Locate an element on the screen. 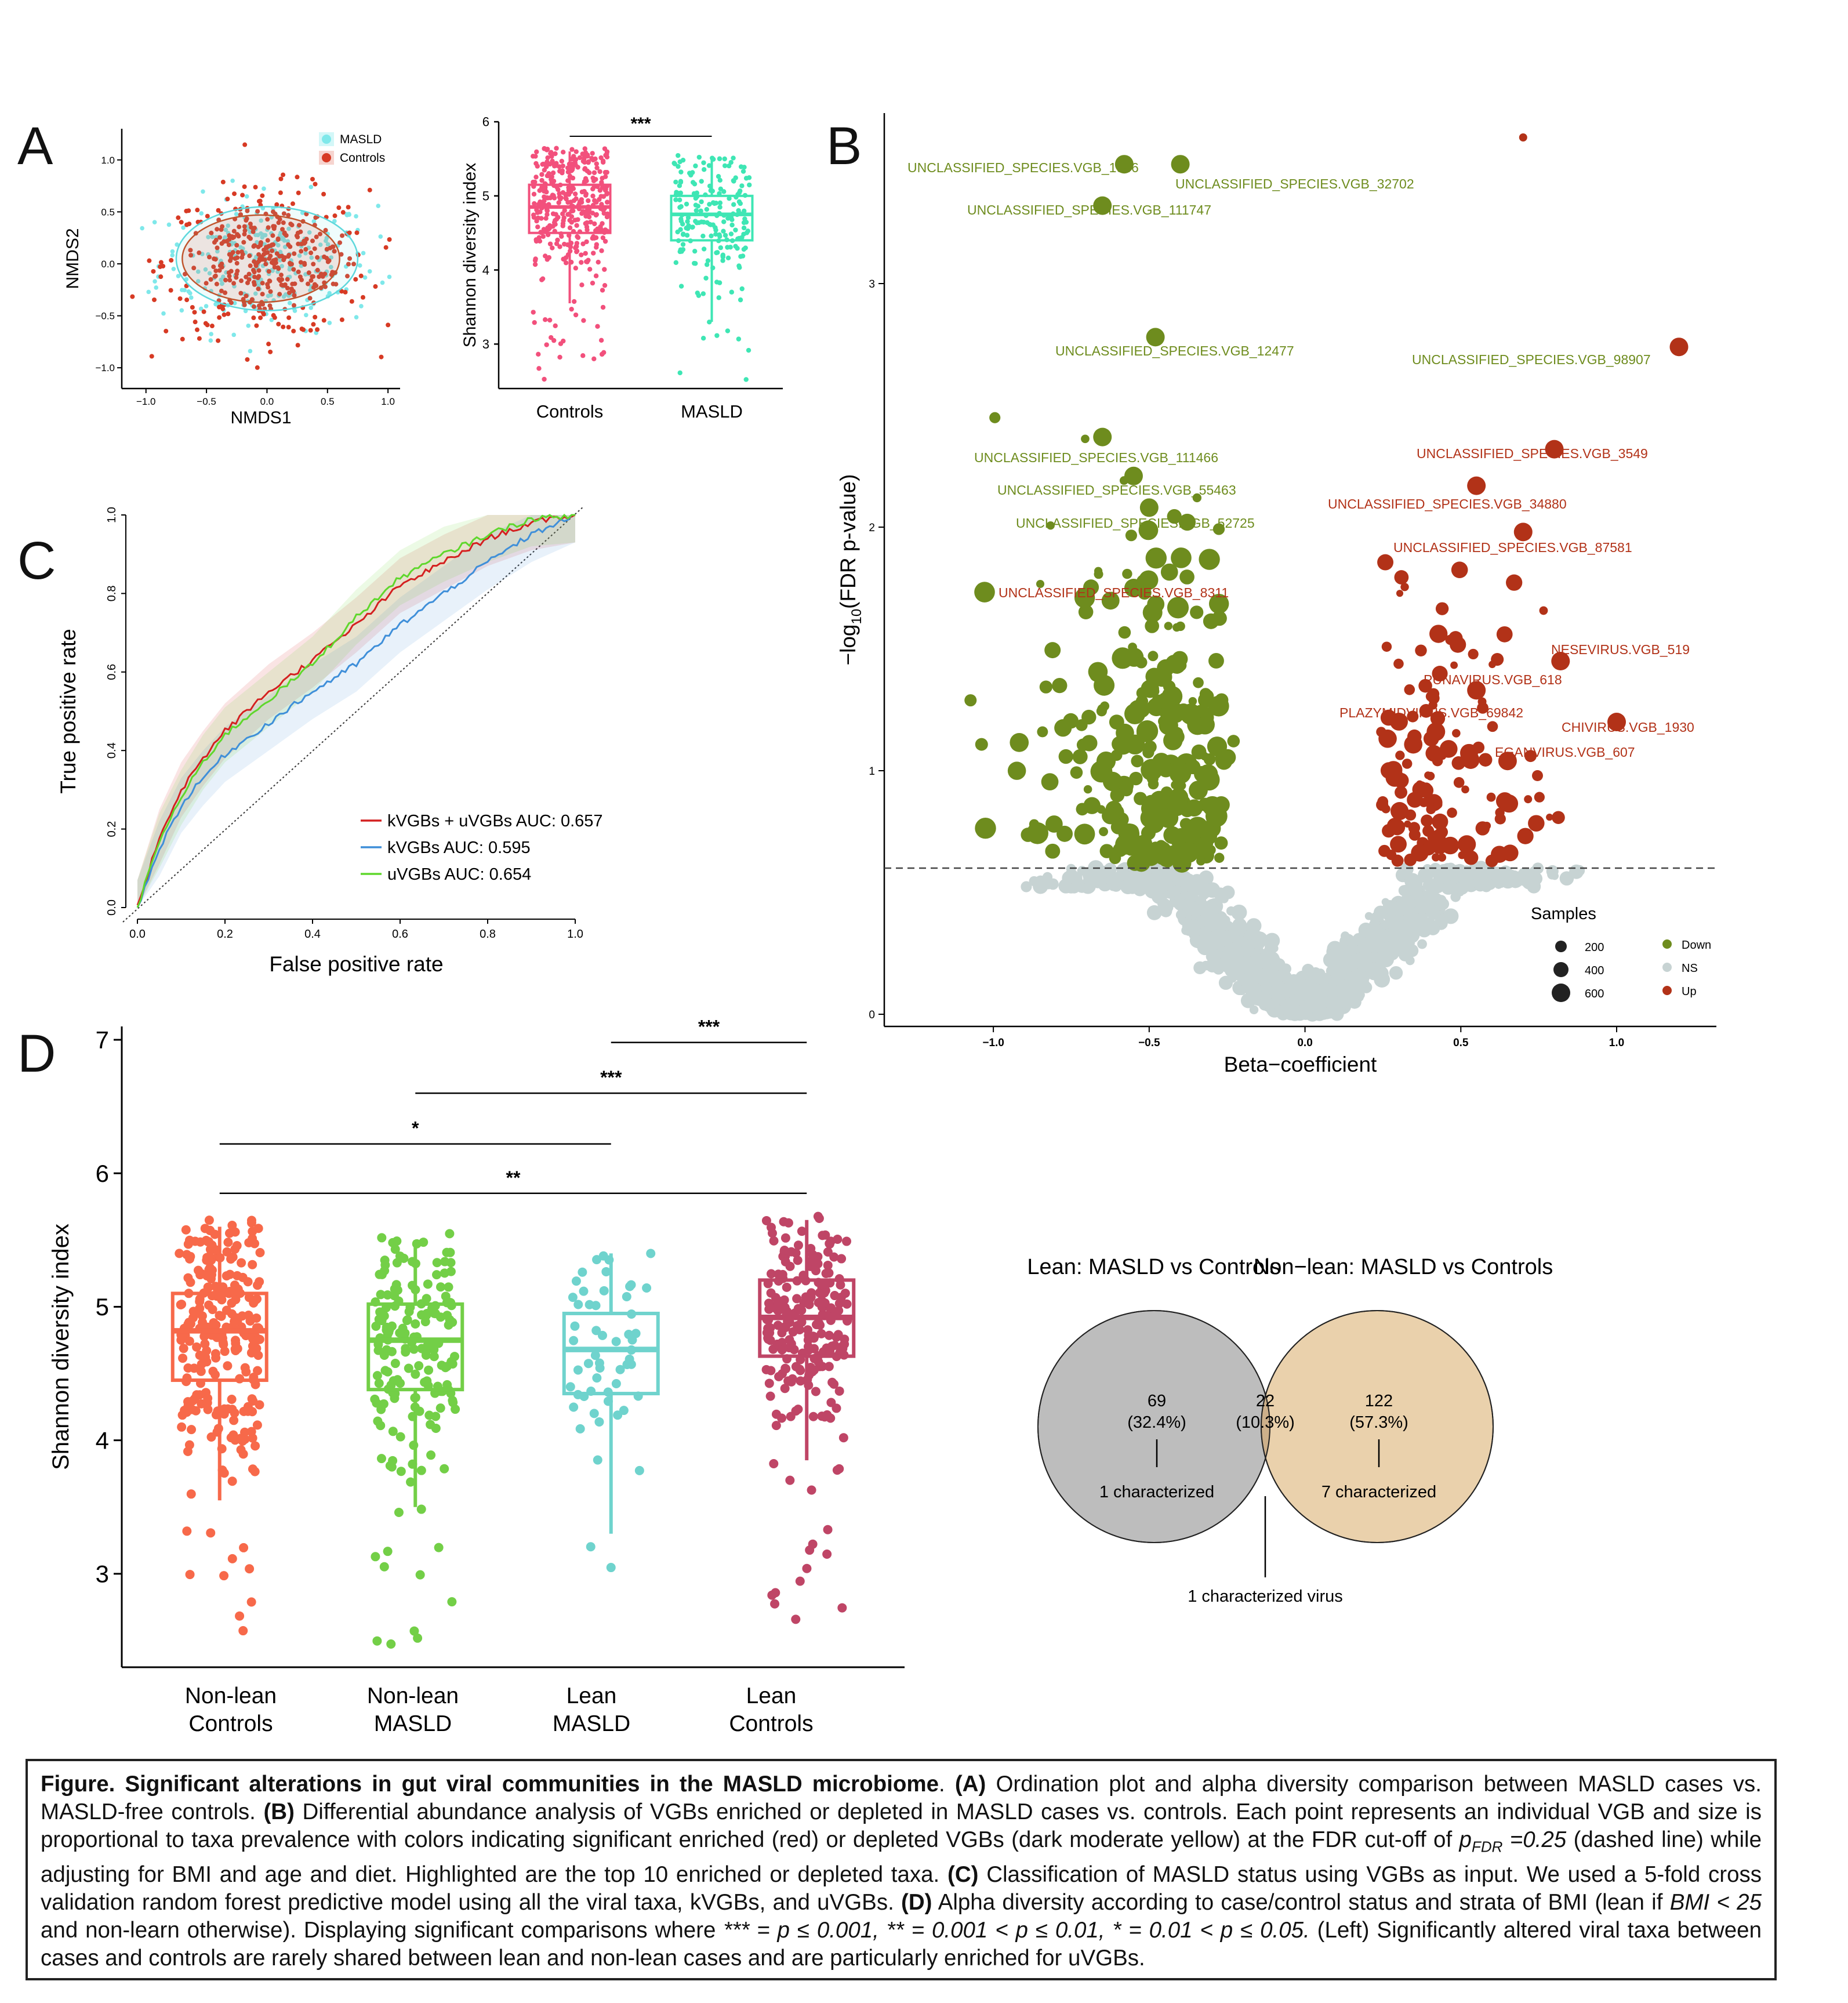  diagonal-reference is located at coordinates (353, 714).